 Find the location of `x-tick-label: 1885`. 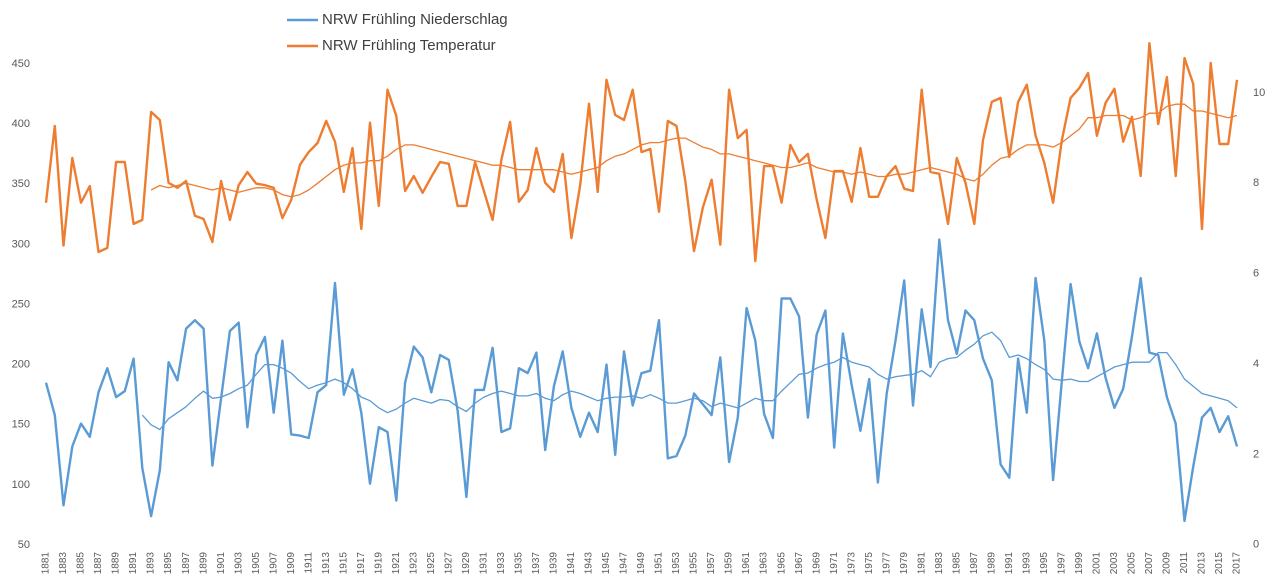

x-tick-label: 1885 is located at coordinates (81, 563).